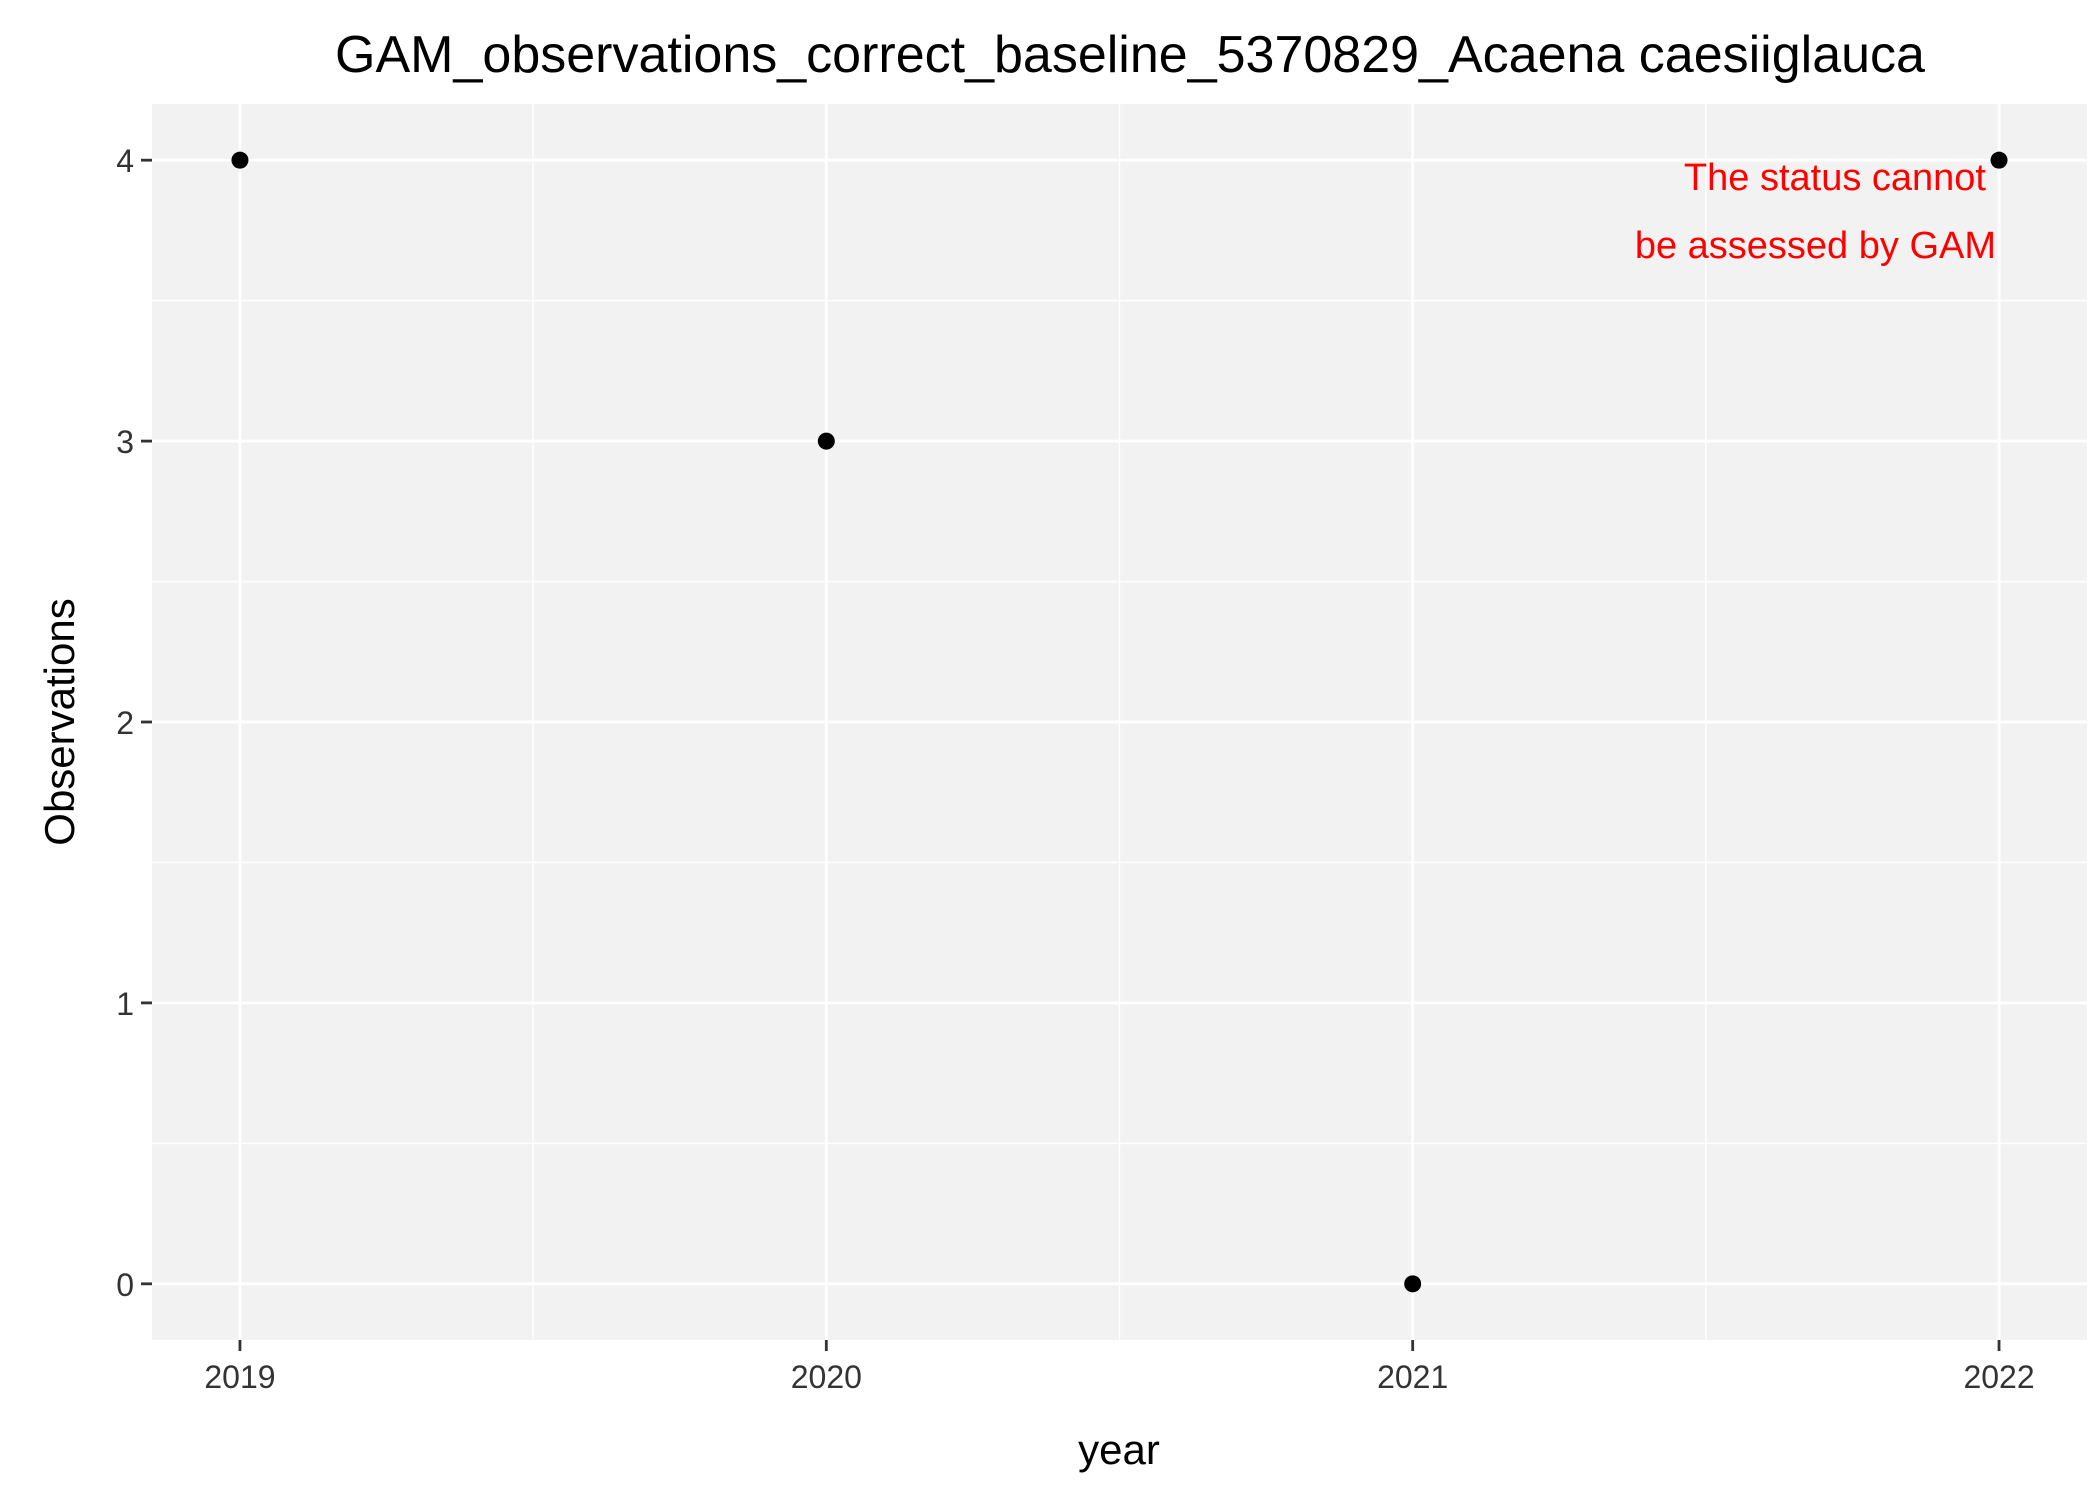 The image size is (2100, 1499). I want to click on y-tick-label: 0, so click(125, 1285).